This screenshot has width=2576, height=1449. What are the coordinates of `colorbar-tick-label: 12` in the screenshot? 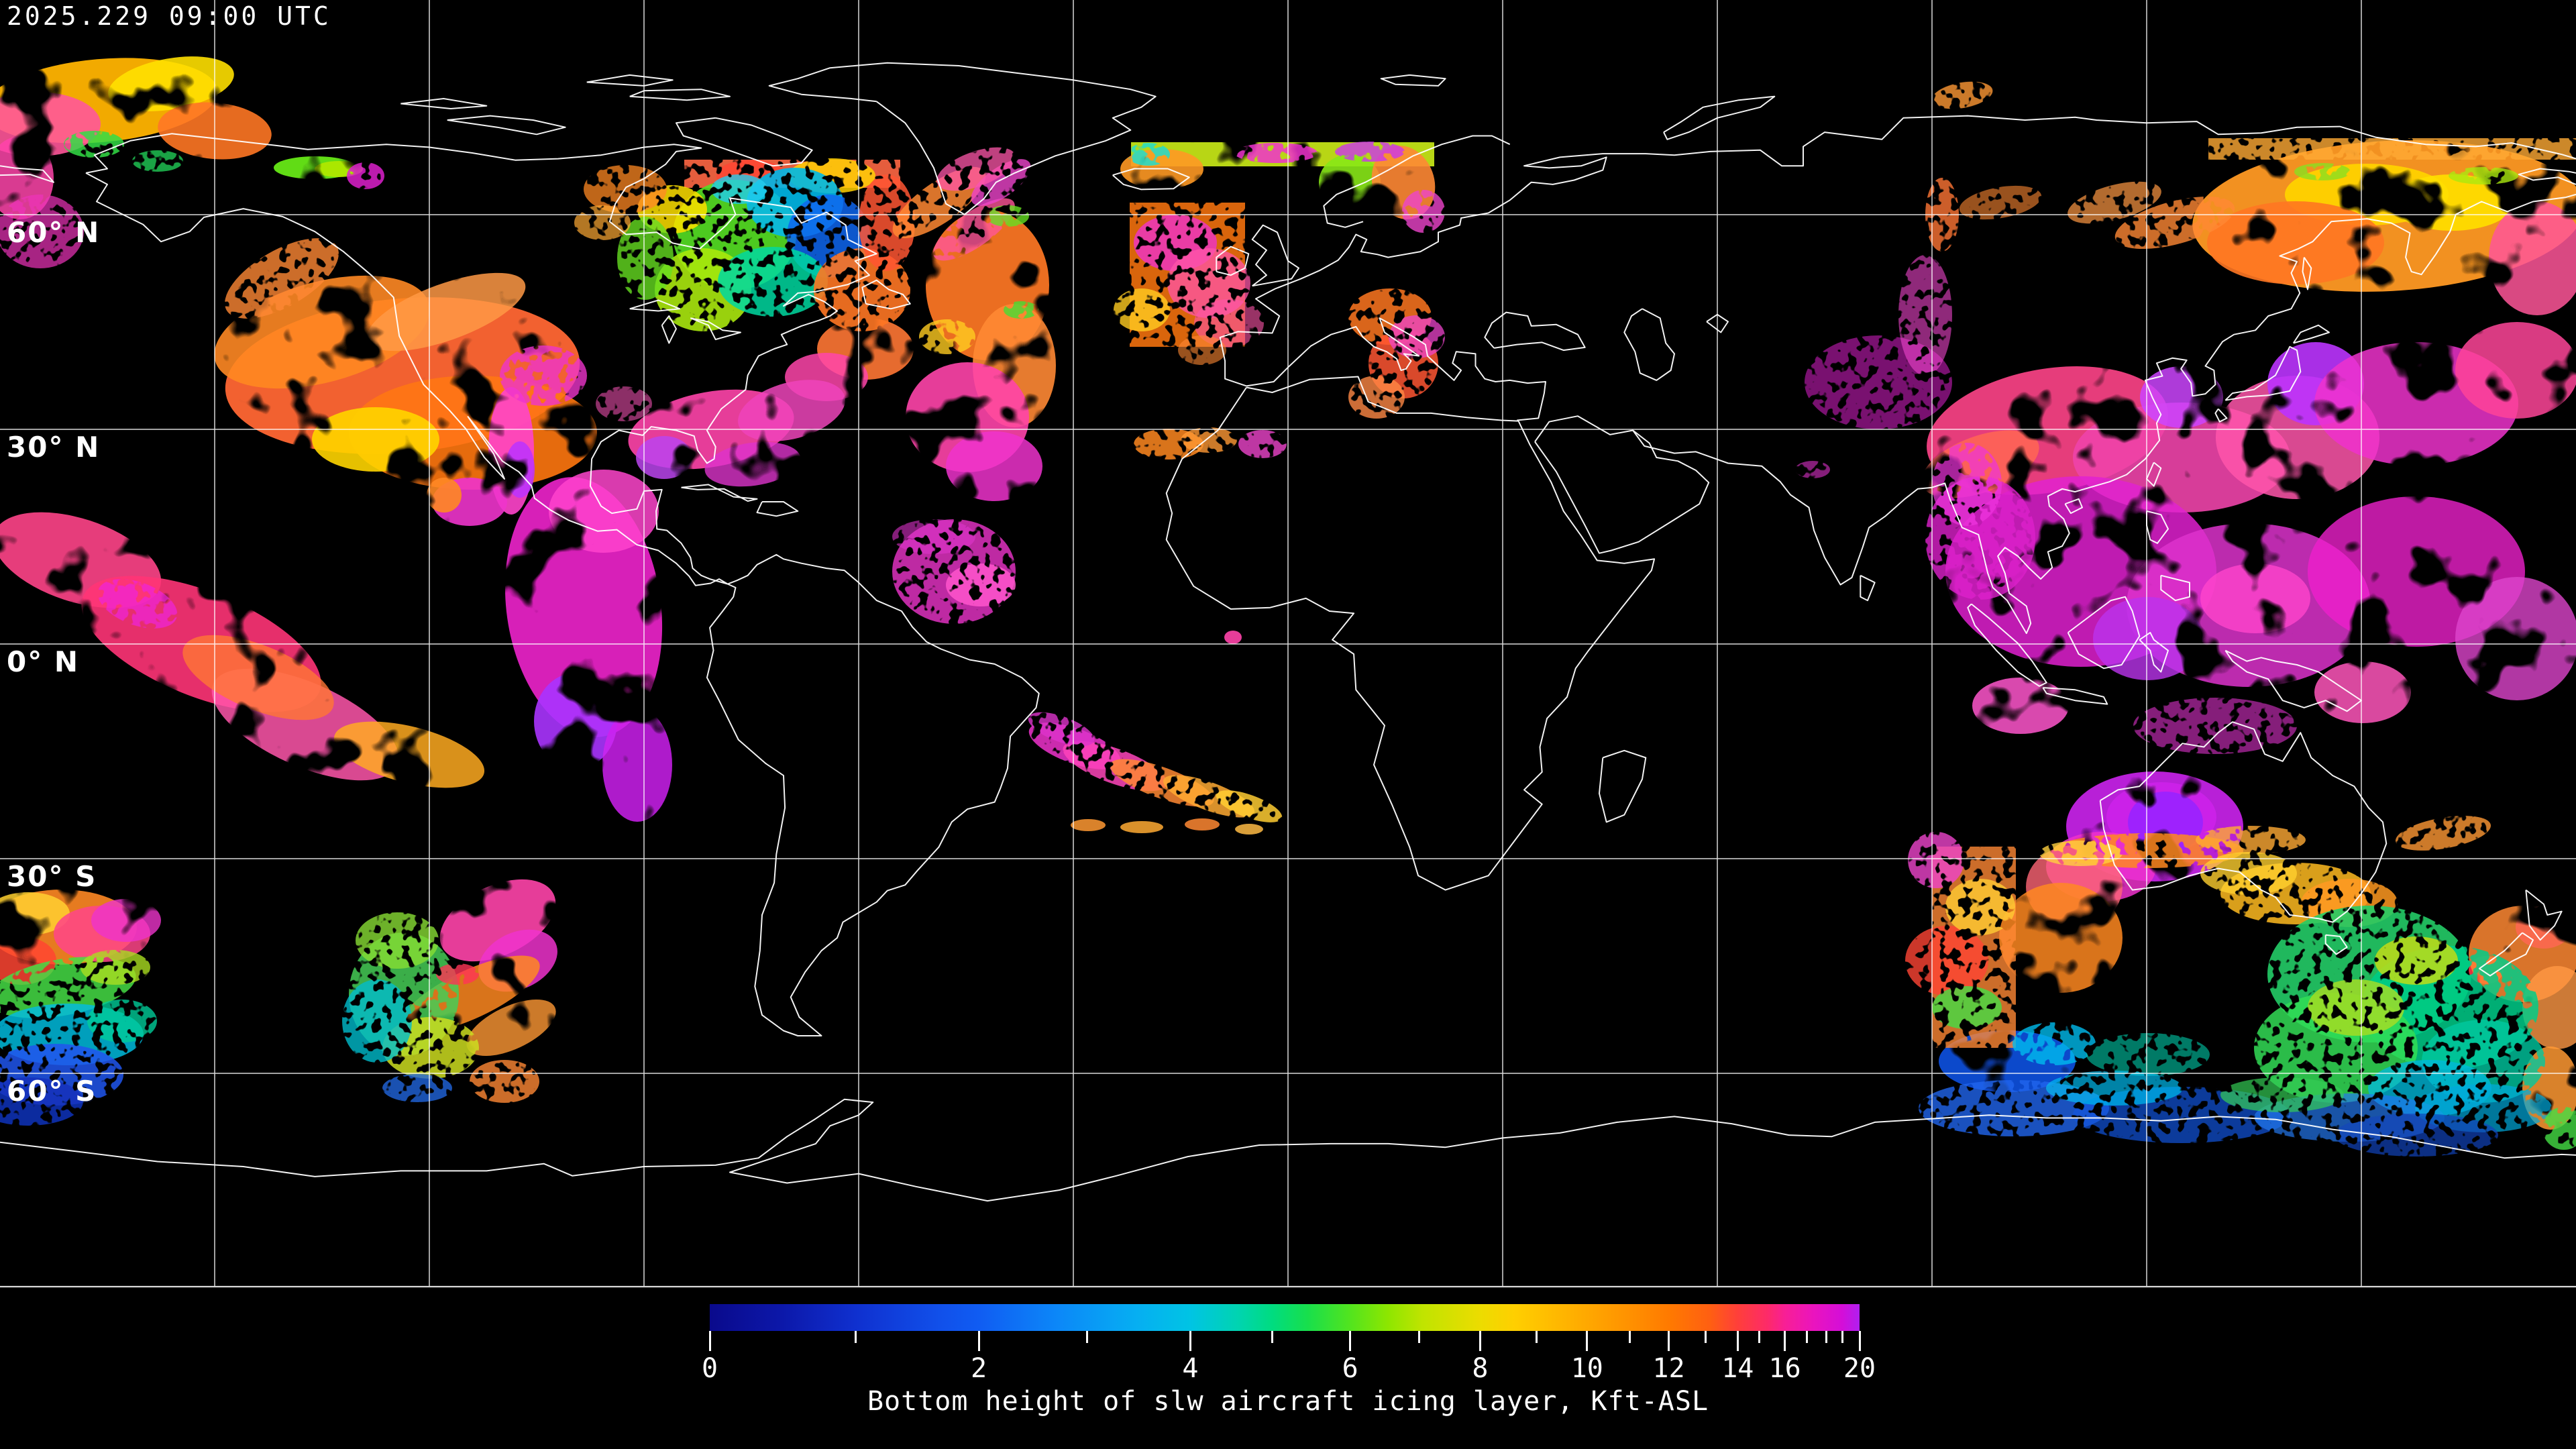 It's located at (1668, 1368).